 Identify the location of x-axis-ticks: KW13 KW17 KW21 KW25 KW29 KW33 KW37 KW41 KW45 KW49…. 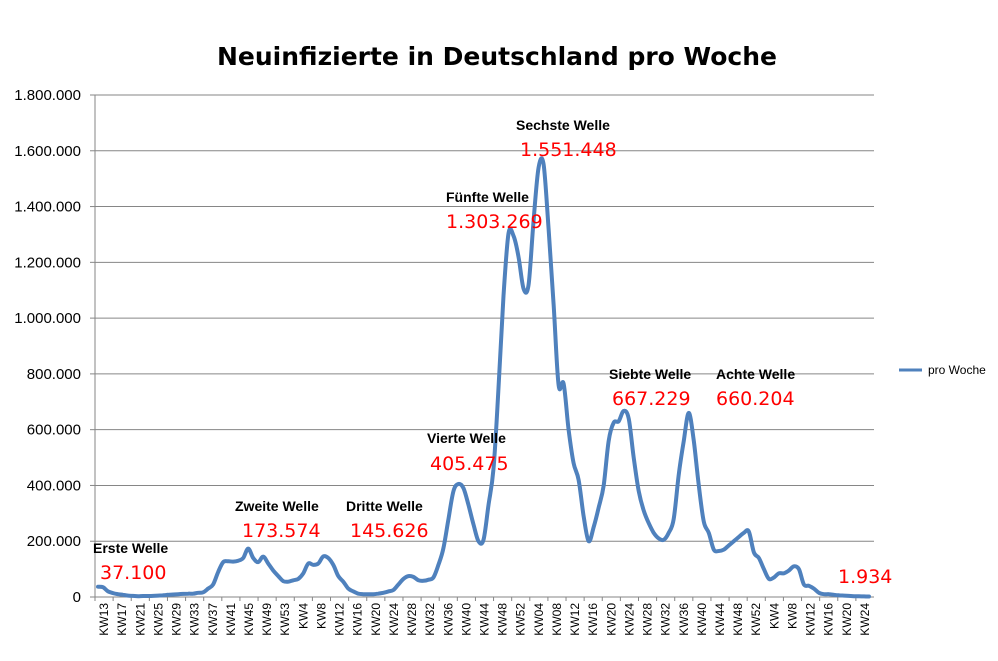
(483, 616).